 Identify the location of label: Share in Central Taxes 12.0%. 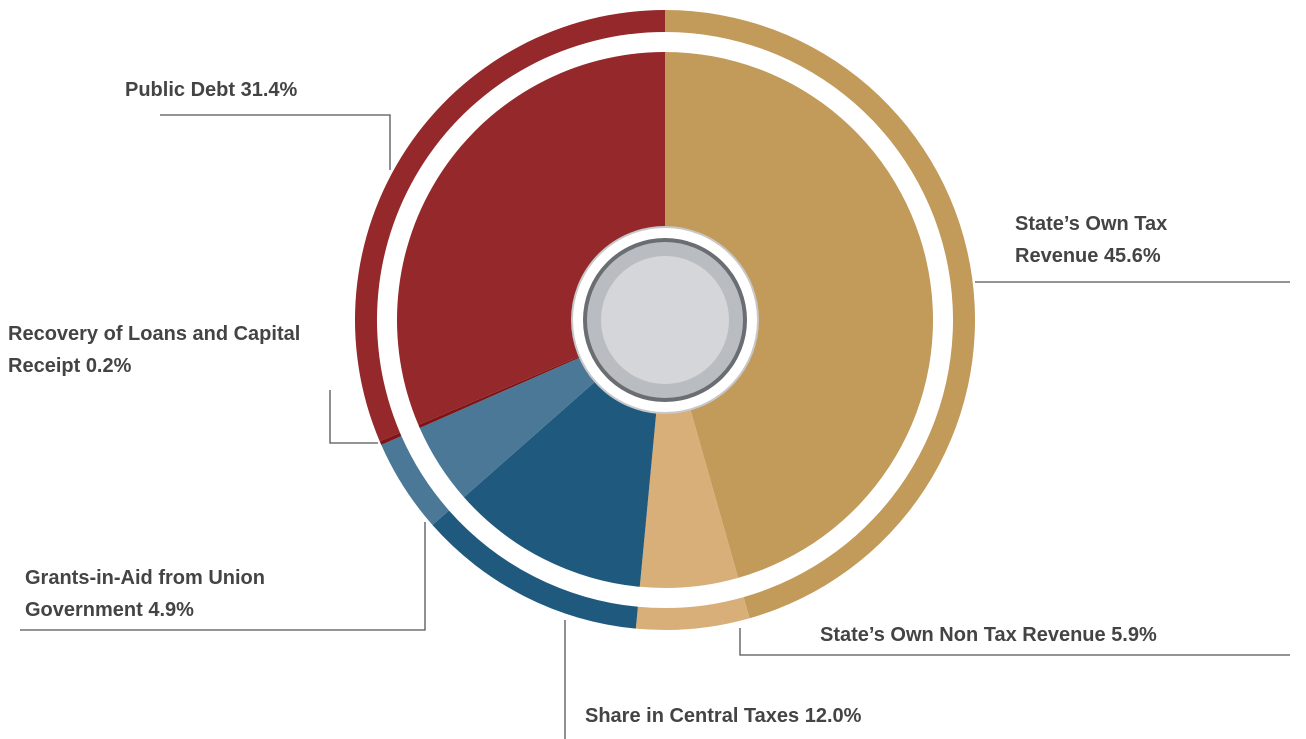
(723, 716).